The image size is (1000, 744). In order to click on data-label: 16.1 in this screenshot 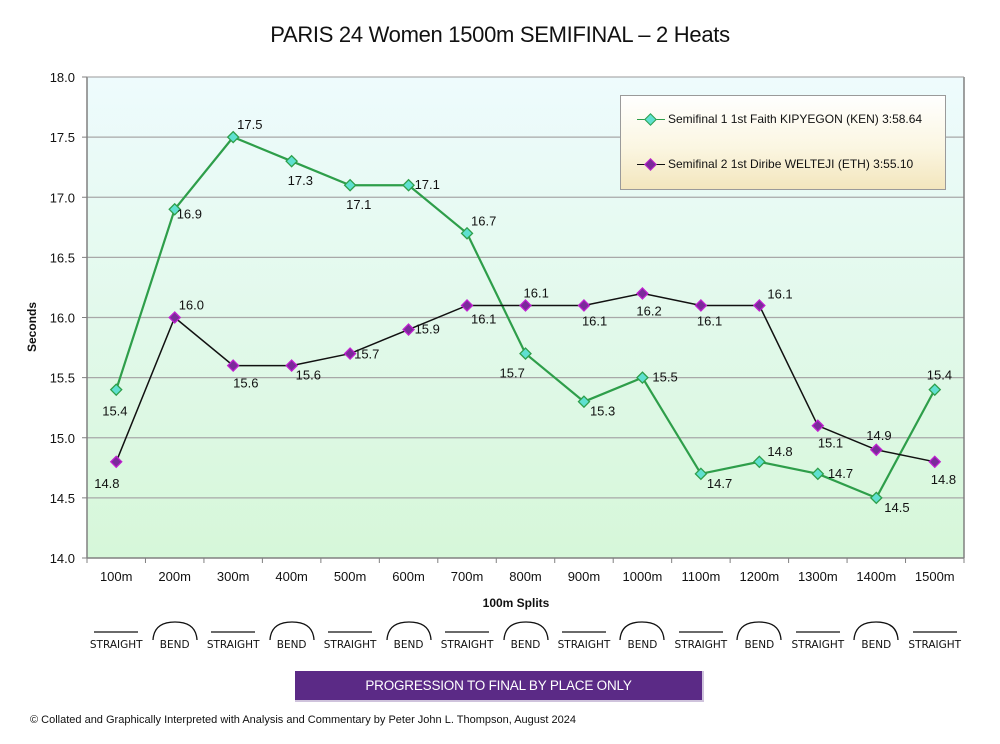, I will do `click(709, 320)`.